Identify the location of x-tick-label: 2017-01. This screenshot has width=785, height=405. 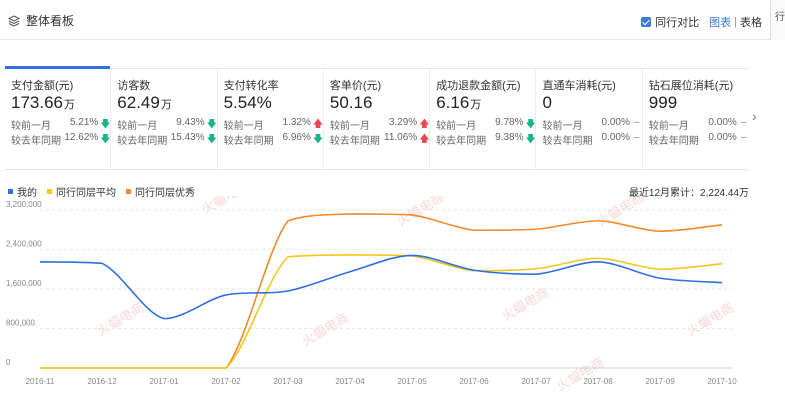
(164, 381).